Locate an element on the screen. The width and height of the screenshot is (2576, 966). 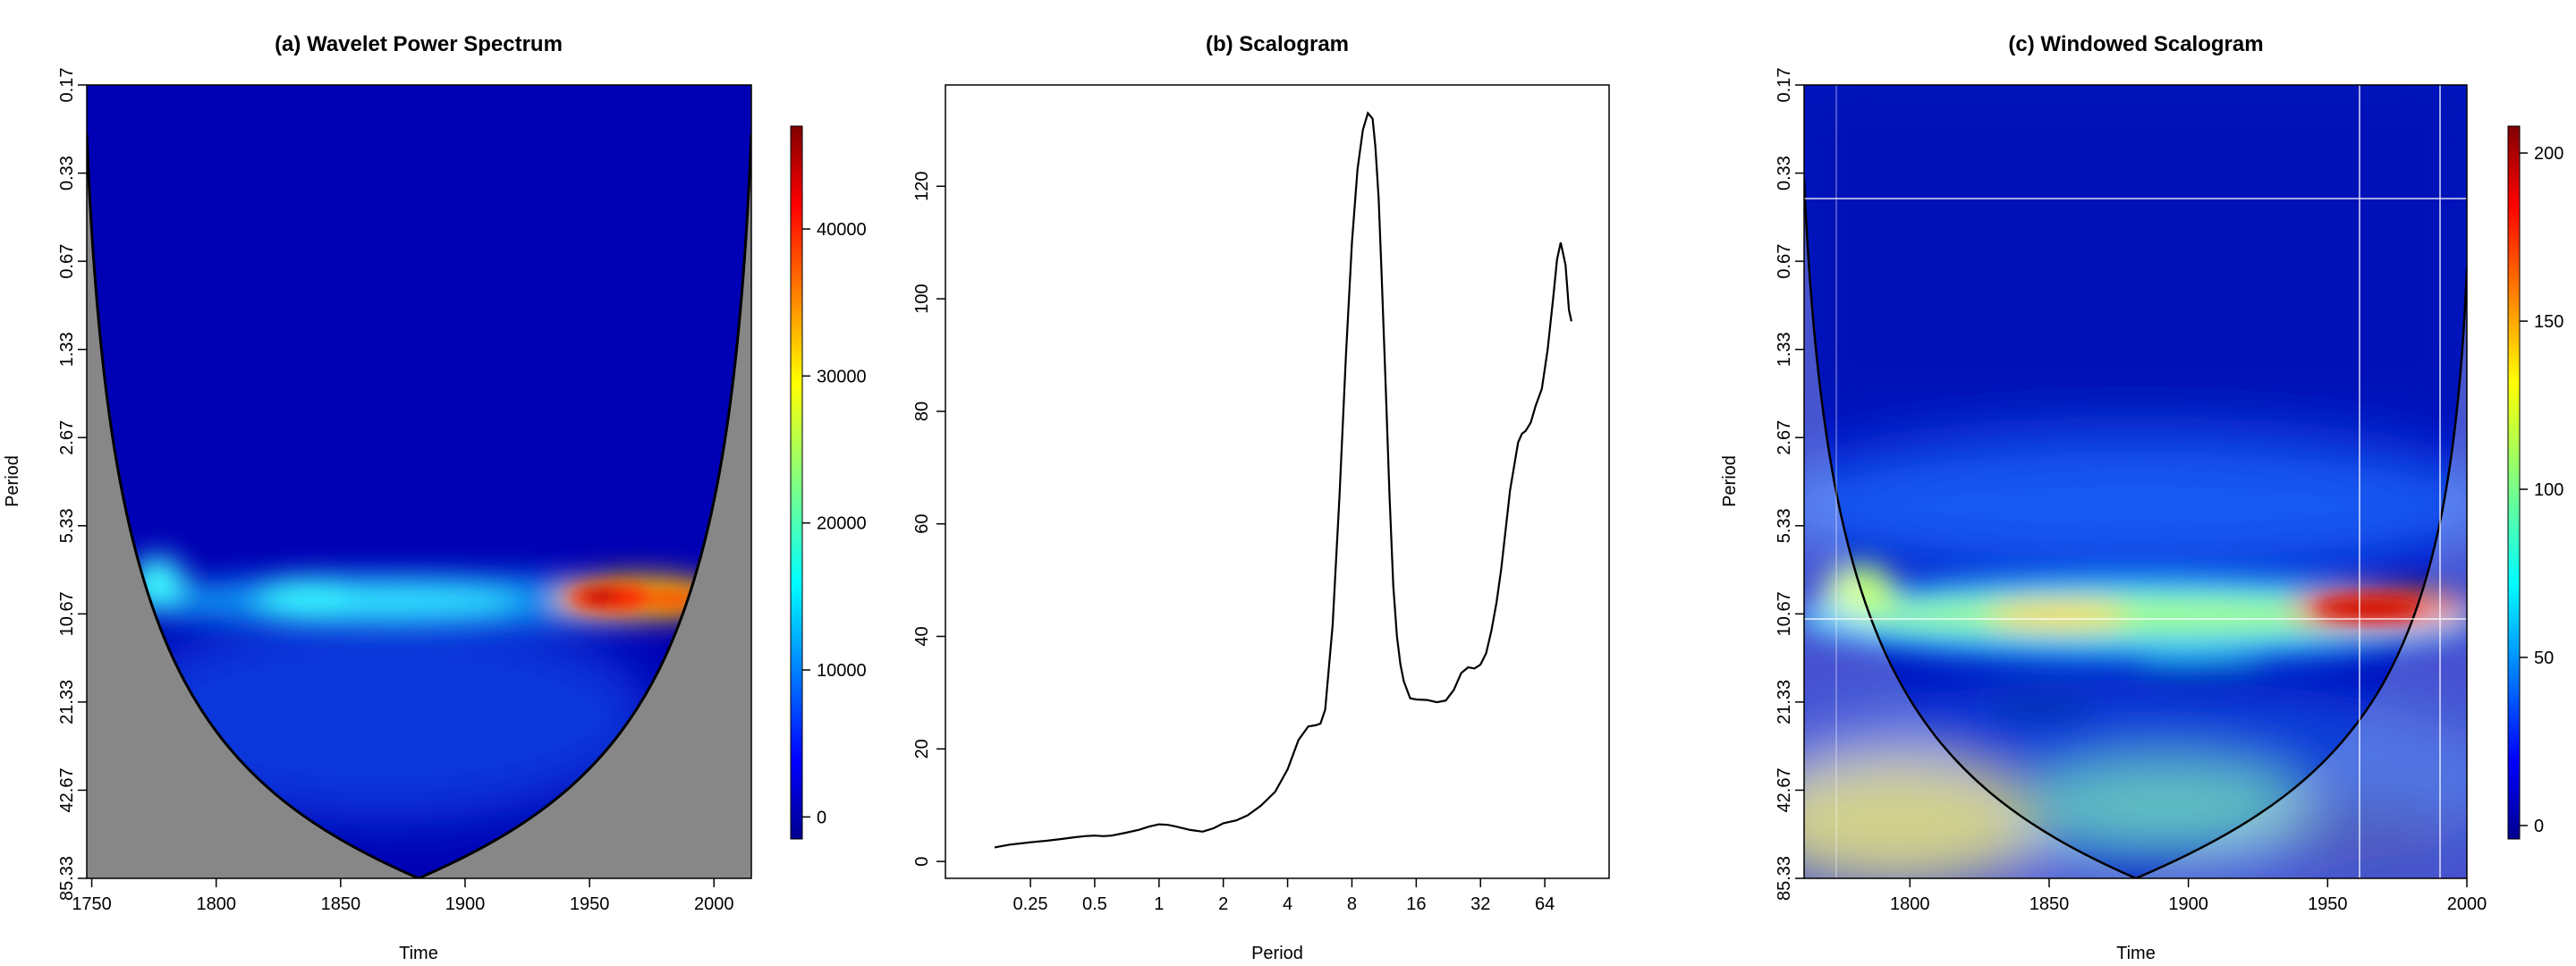
panel-c-colorbar-ramp is located at coordinates (2514, 482).